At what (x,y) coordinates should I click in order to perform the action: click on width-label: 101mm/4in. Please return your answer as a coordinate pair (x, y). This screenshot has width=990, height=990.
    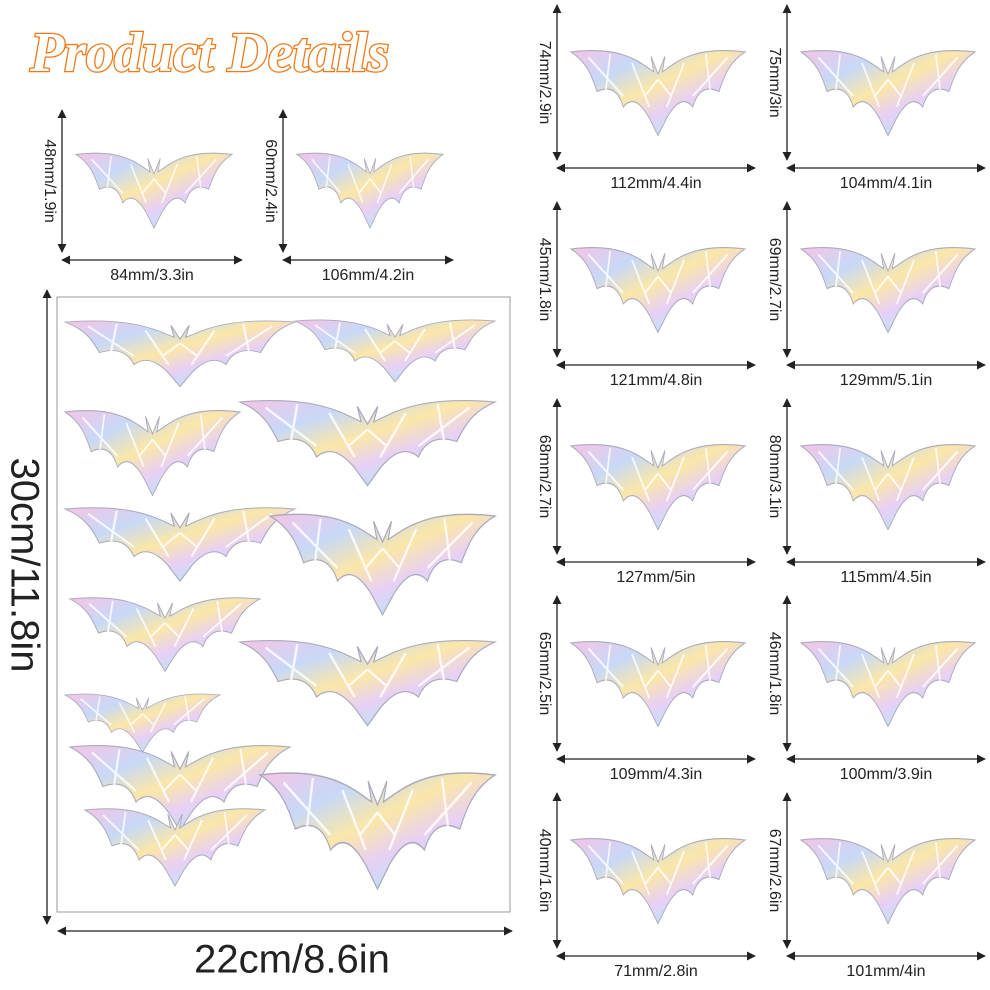
    Looking at the image, I should click on (885, 971).